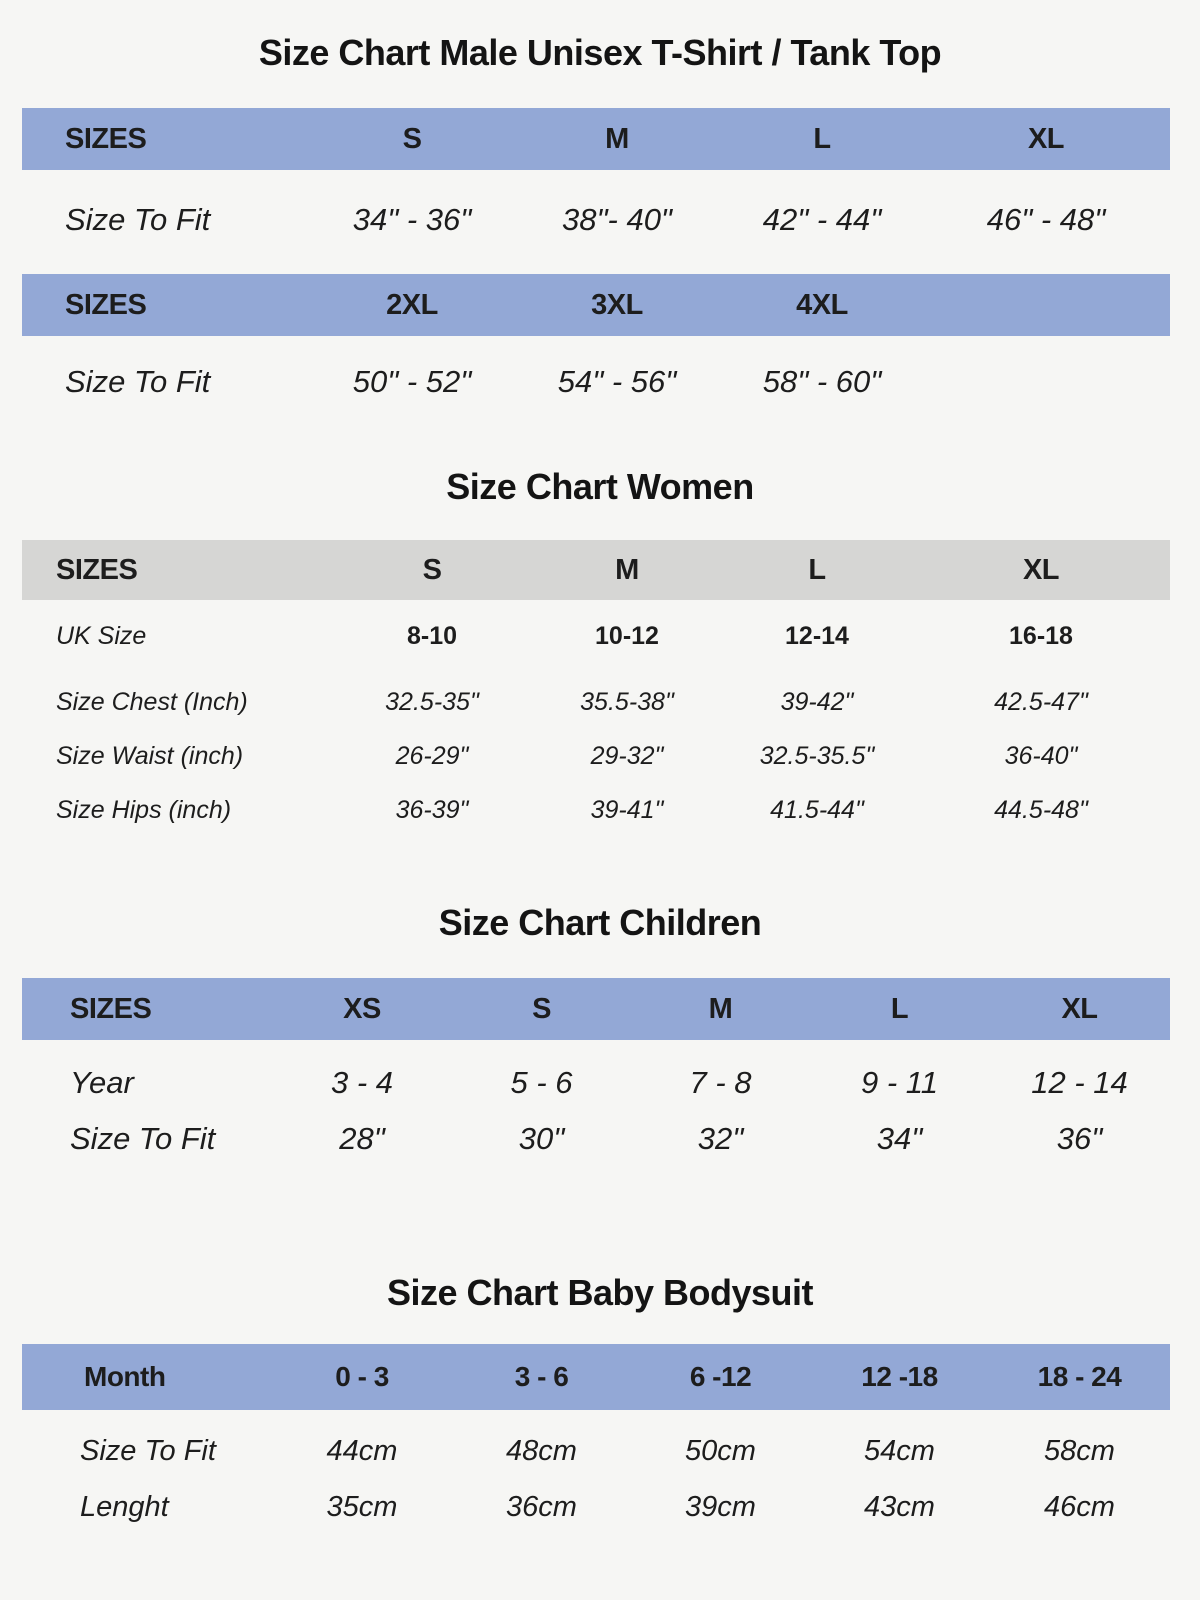 This screenshot has height=1600, width=1200. Describe the element at coordinates (596, 1009) in the screenshot. I see `children-header-row: SIZES XS S M L XL` at that location.